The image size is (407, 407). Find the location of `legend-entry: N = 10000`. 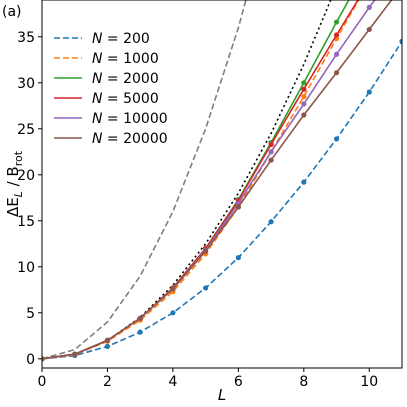

legend-entry: N = 10000 is located at coordinates (111, 119).